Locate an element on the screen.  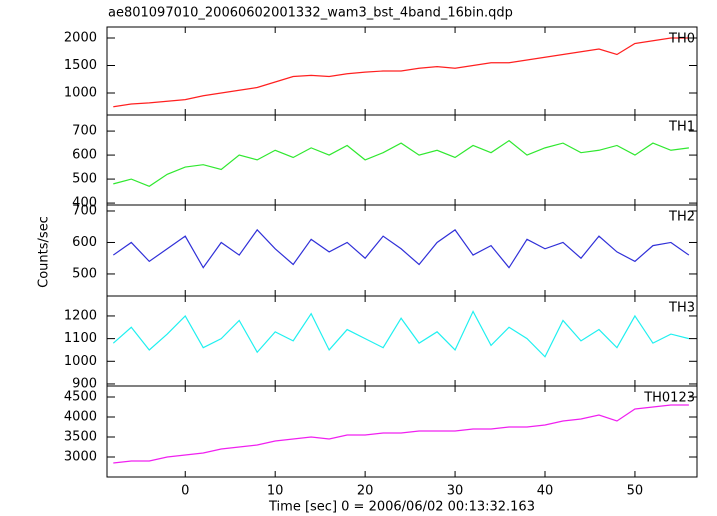
y-tick-label: 4000 is located at coordinates (80, 417).